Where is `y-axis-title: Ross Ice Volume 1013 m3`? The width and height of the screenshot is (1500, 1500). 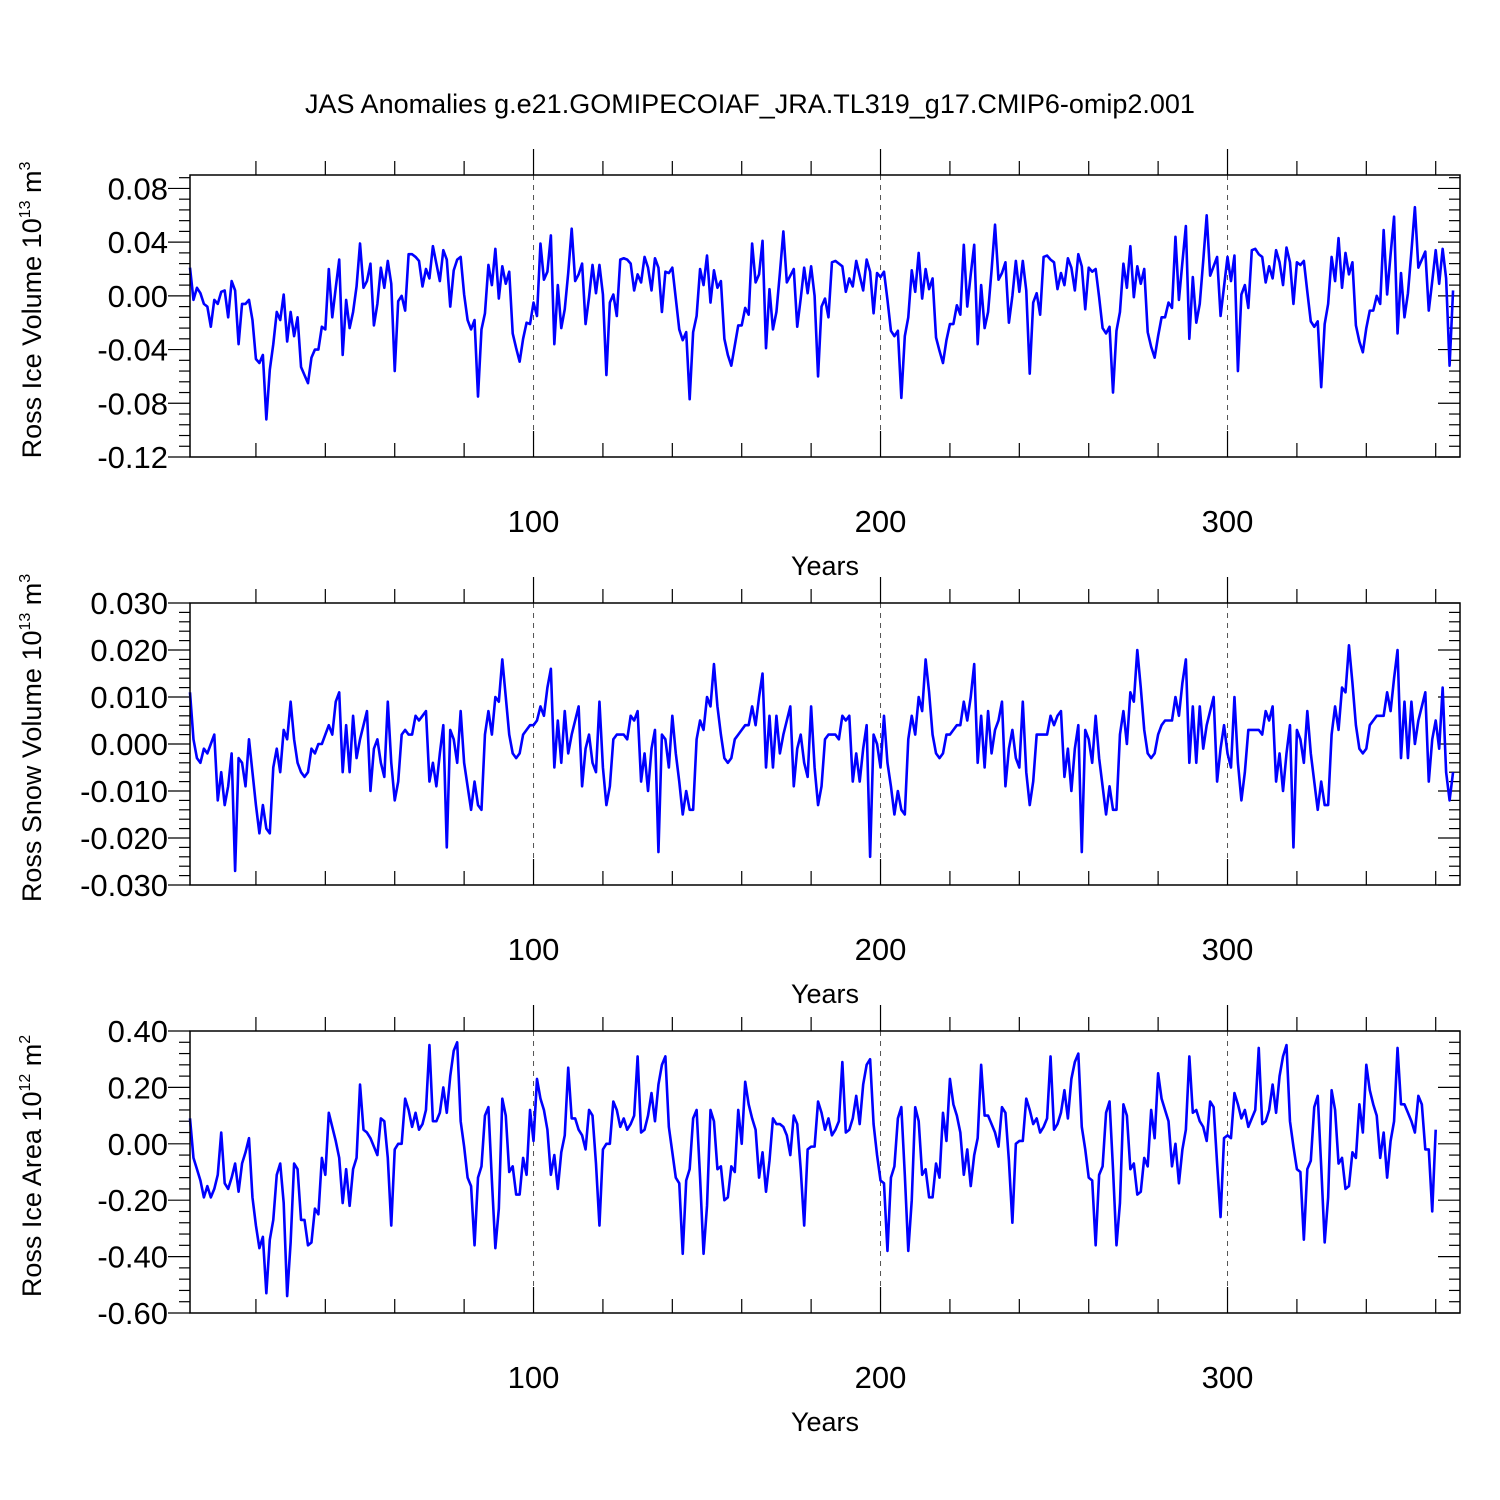
y-axis-title: Ross Ice Volume 1013 m3 is located at coordinates (32, 309).